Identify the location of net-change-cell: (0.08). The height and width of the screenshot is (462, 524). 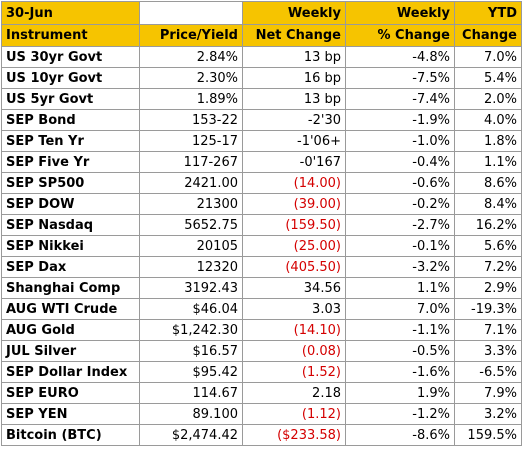
(294, 351).